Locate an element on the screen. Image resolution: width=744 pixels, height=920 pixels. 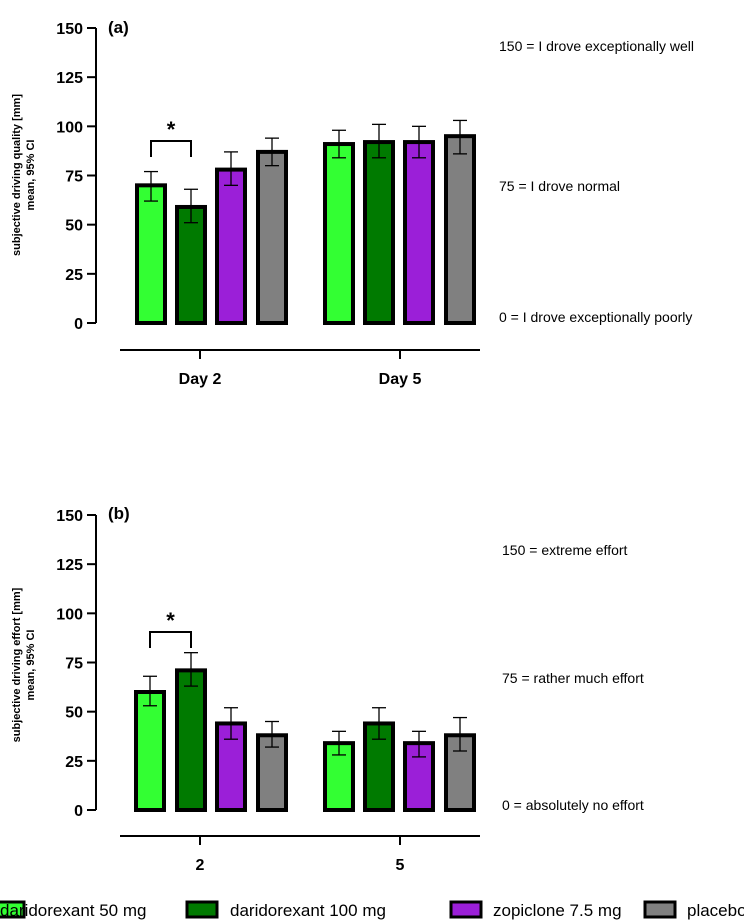
scale-annotation: 75 = rather much effort is located at coordinates (573, 678).